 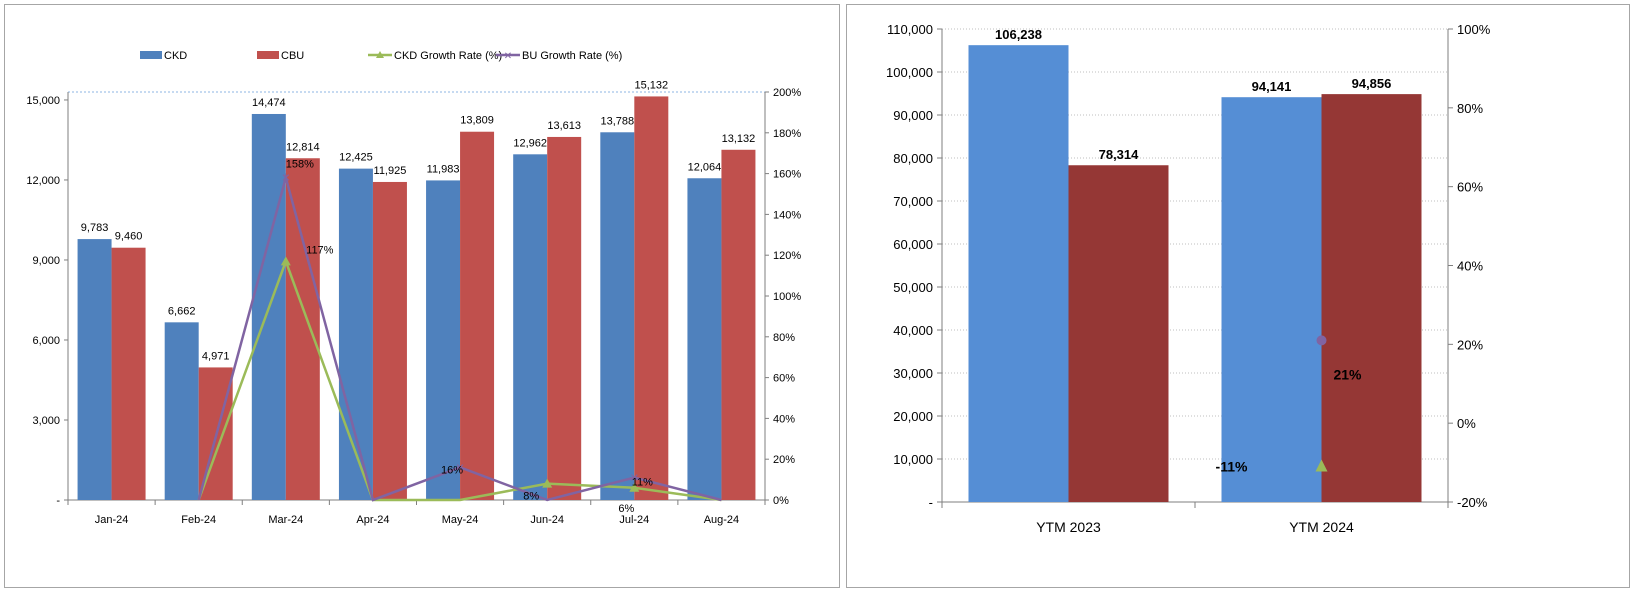 What do you see at coordinates (634, 520) in the screenshot?
I see `x-tick-label: Jul-24` at bounding box center [634, 520].